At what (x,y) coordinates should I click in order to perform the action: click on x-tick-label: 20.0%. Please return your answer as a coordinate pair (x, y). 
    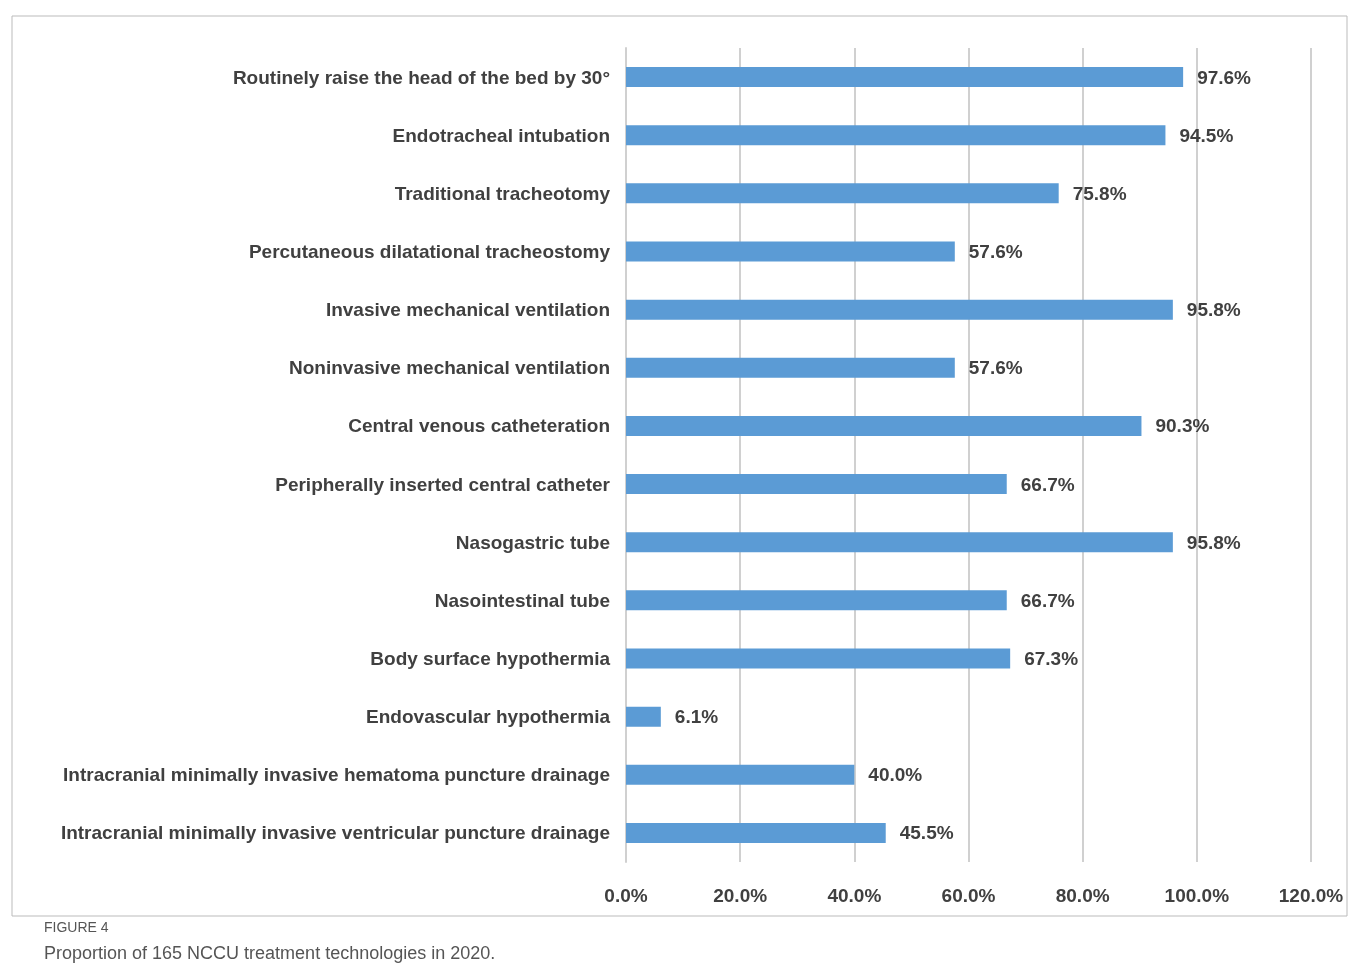
    Looking at the image, I should click on (740, 895).